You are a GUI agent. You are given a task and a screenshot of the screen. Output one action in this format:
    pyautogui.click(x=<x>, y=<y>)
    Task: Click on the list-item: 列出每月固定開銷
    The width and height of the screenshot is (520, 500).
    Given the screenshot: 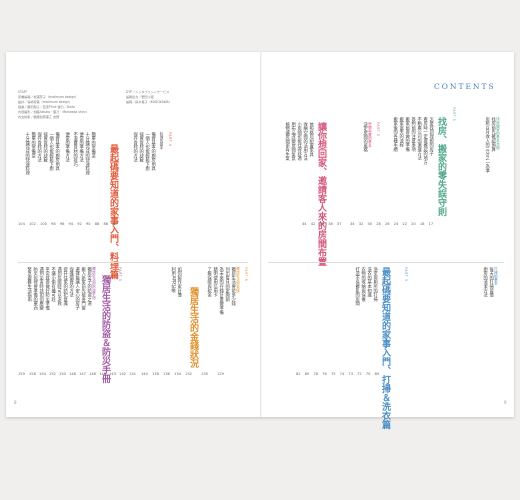 What is the action you would take?
    pyautogui.click(x=227, y=284)
    